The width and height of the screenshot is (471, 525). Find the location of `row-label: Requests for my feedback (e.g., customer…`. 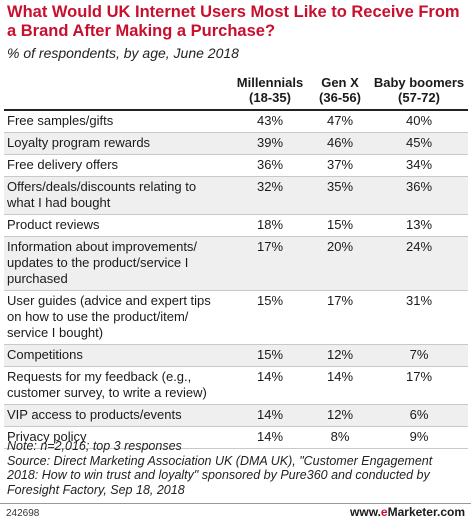

row-label: Requests for my feedback (e.g., customer… is located at coordinates (117, 385).